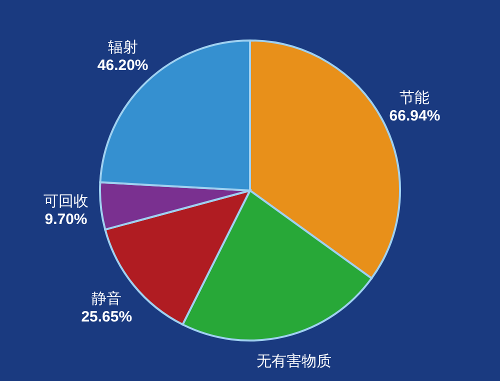 The image size is (500, 381). What do you see at coordinates (294, 361) in the screenshot?
I see `slice-label: 无有害物质` at bounding box center [294, 361].